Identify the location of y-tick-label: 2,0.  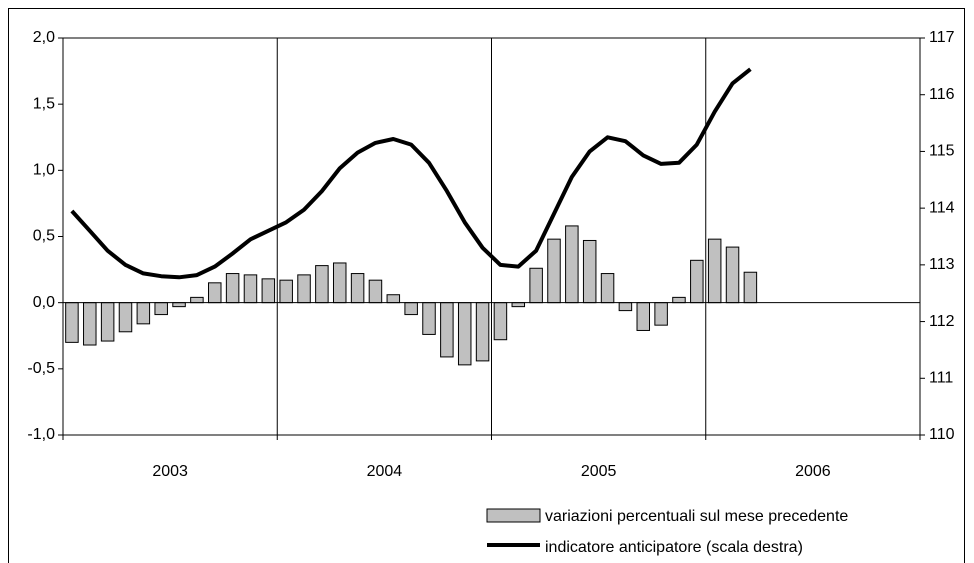
(44, 37).